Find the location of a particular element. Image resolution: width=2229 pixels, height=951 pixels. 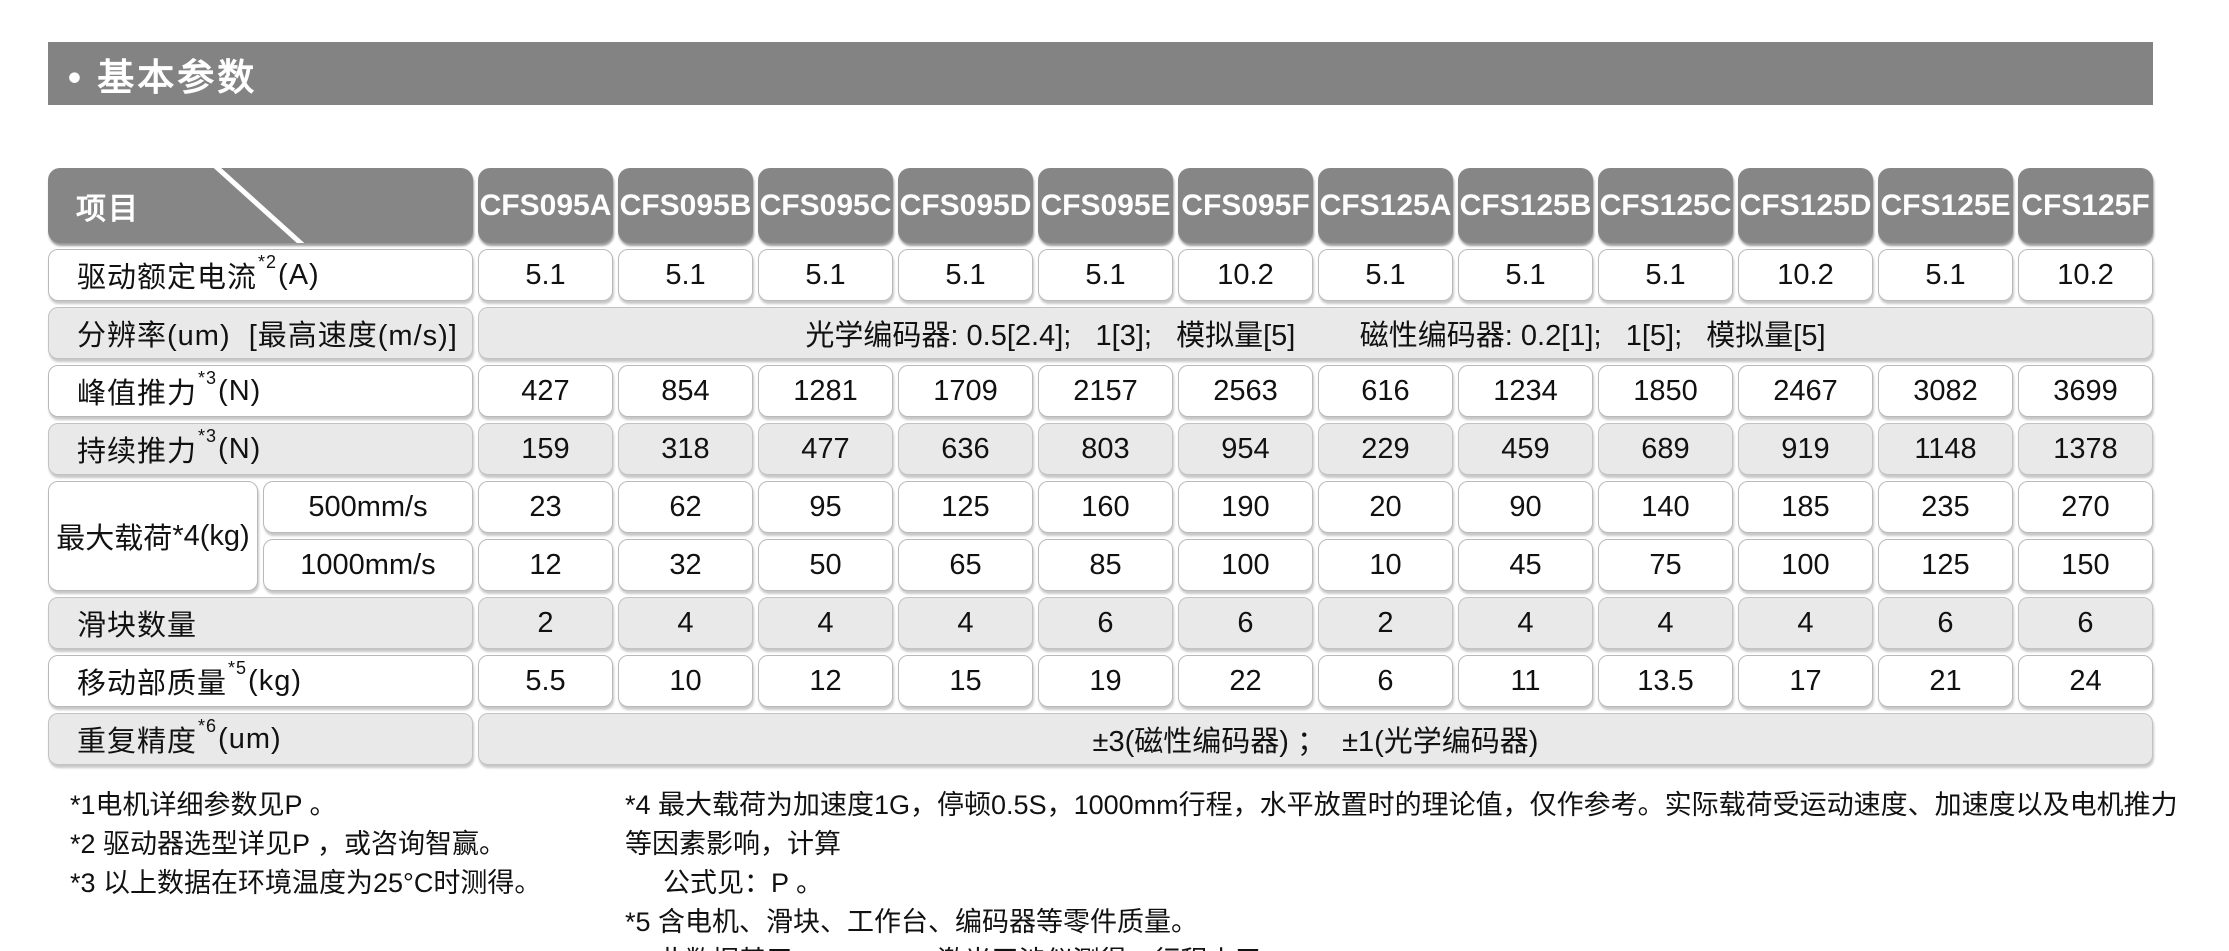

sub-row-label: 1000mm/s is located at coordinates (368, 565).